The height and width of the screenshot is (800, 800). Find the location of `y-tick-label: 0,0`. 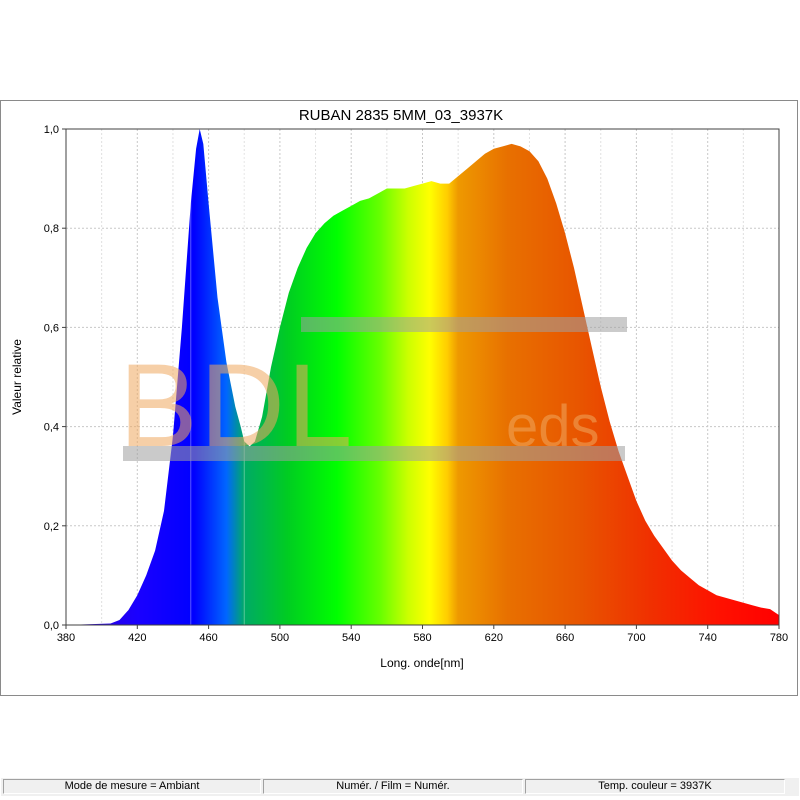

y-tick-label: 0,0 is located at coordinates (51, 626).